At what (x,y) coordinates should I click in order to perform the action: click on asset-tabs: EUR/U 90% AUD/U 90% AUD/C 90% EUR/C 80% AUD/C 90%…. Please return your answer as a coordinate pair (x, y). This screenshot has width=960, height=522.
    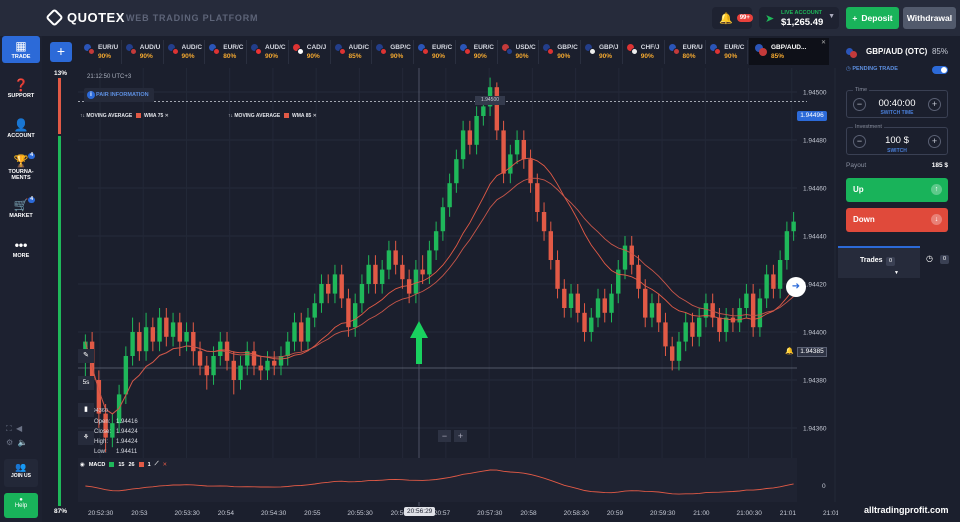
    Looking at the image, I should click on (414, 52).